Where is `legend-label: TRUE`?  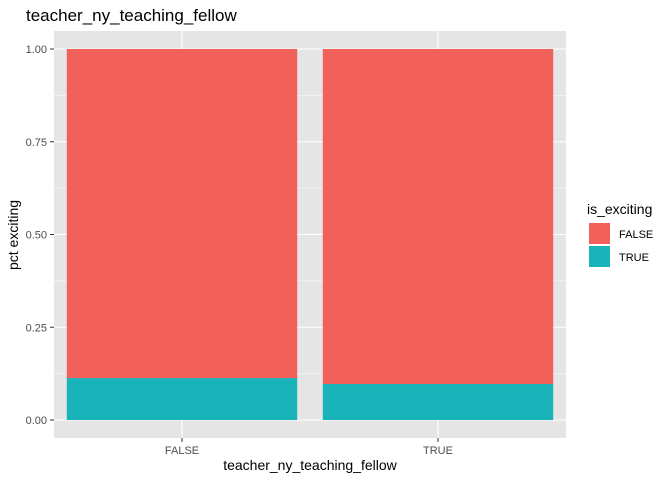
legend-label: TRUE is located at coordinates (634, 258).